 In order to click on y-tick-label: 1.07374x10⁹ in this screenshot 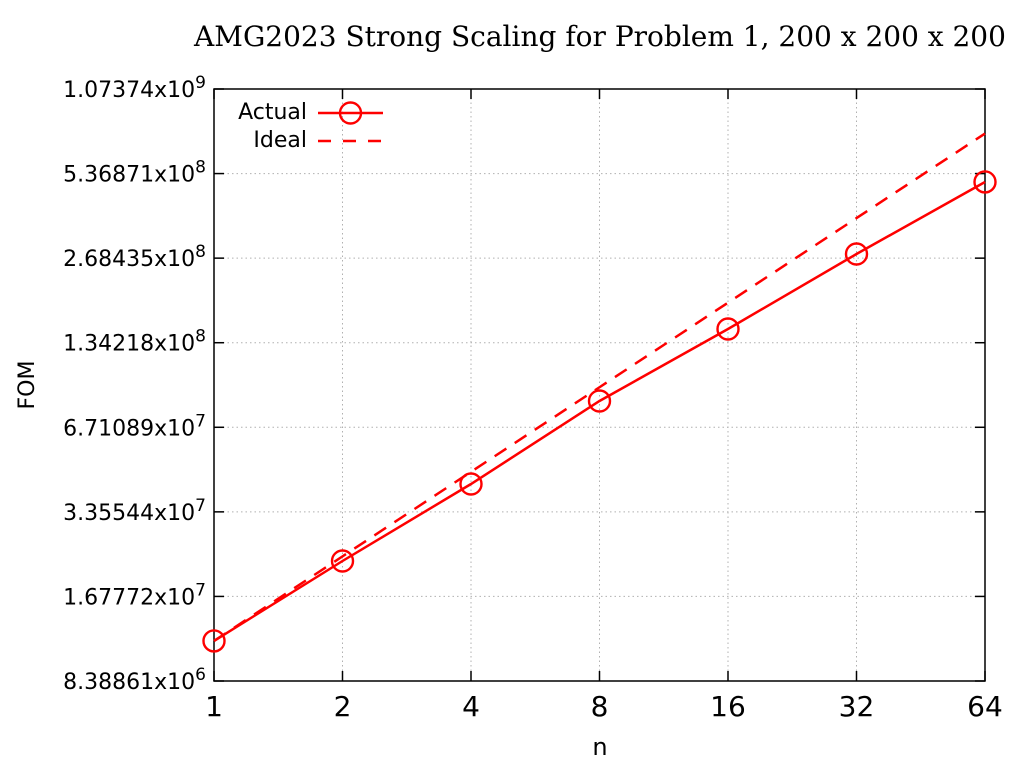, I will do `click(134, 88)`.